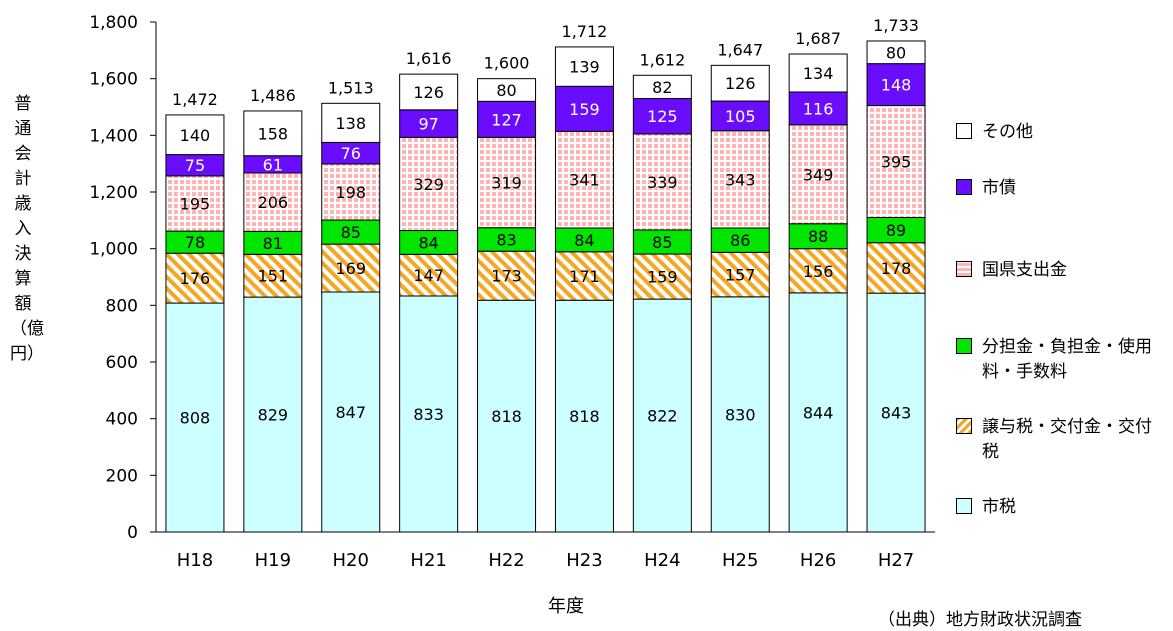 The width and height of the screenshot is (1173, 631). I want to click on x-tick-label: H21, so click(428, 560).